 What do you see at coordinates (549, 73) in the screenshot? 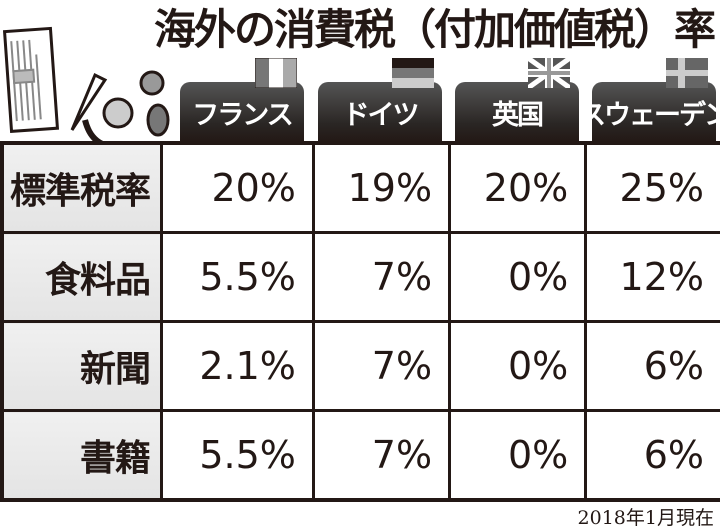
I see `uk-flag-icon` at bounding box center [549, 73].